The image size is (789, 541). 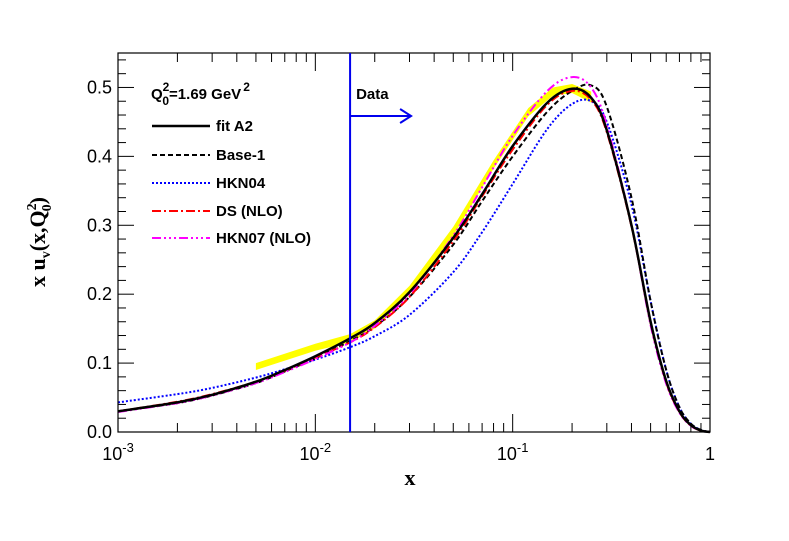 What do you see at coordinates (118, 452) in the screenshot?
I see `x-tick-label: 10⁻³` at bounding box center [118, 452].